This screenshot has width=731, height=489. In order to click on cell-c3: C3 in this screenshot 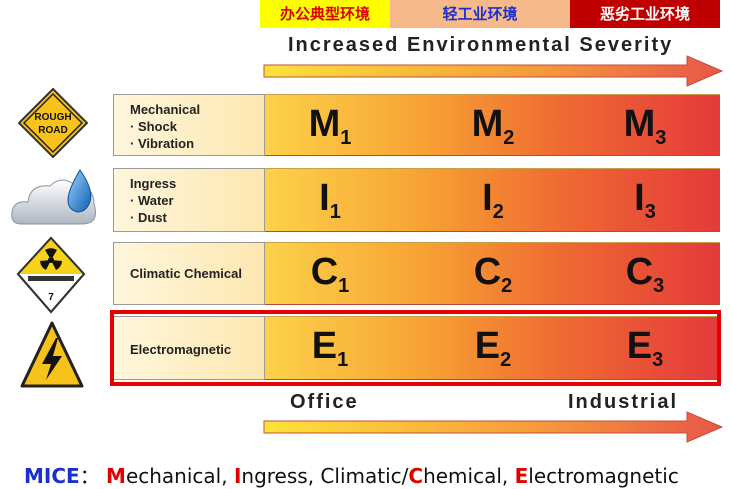, I will do `click(645, 274)`.